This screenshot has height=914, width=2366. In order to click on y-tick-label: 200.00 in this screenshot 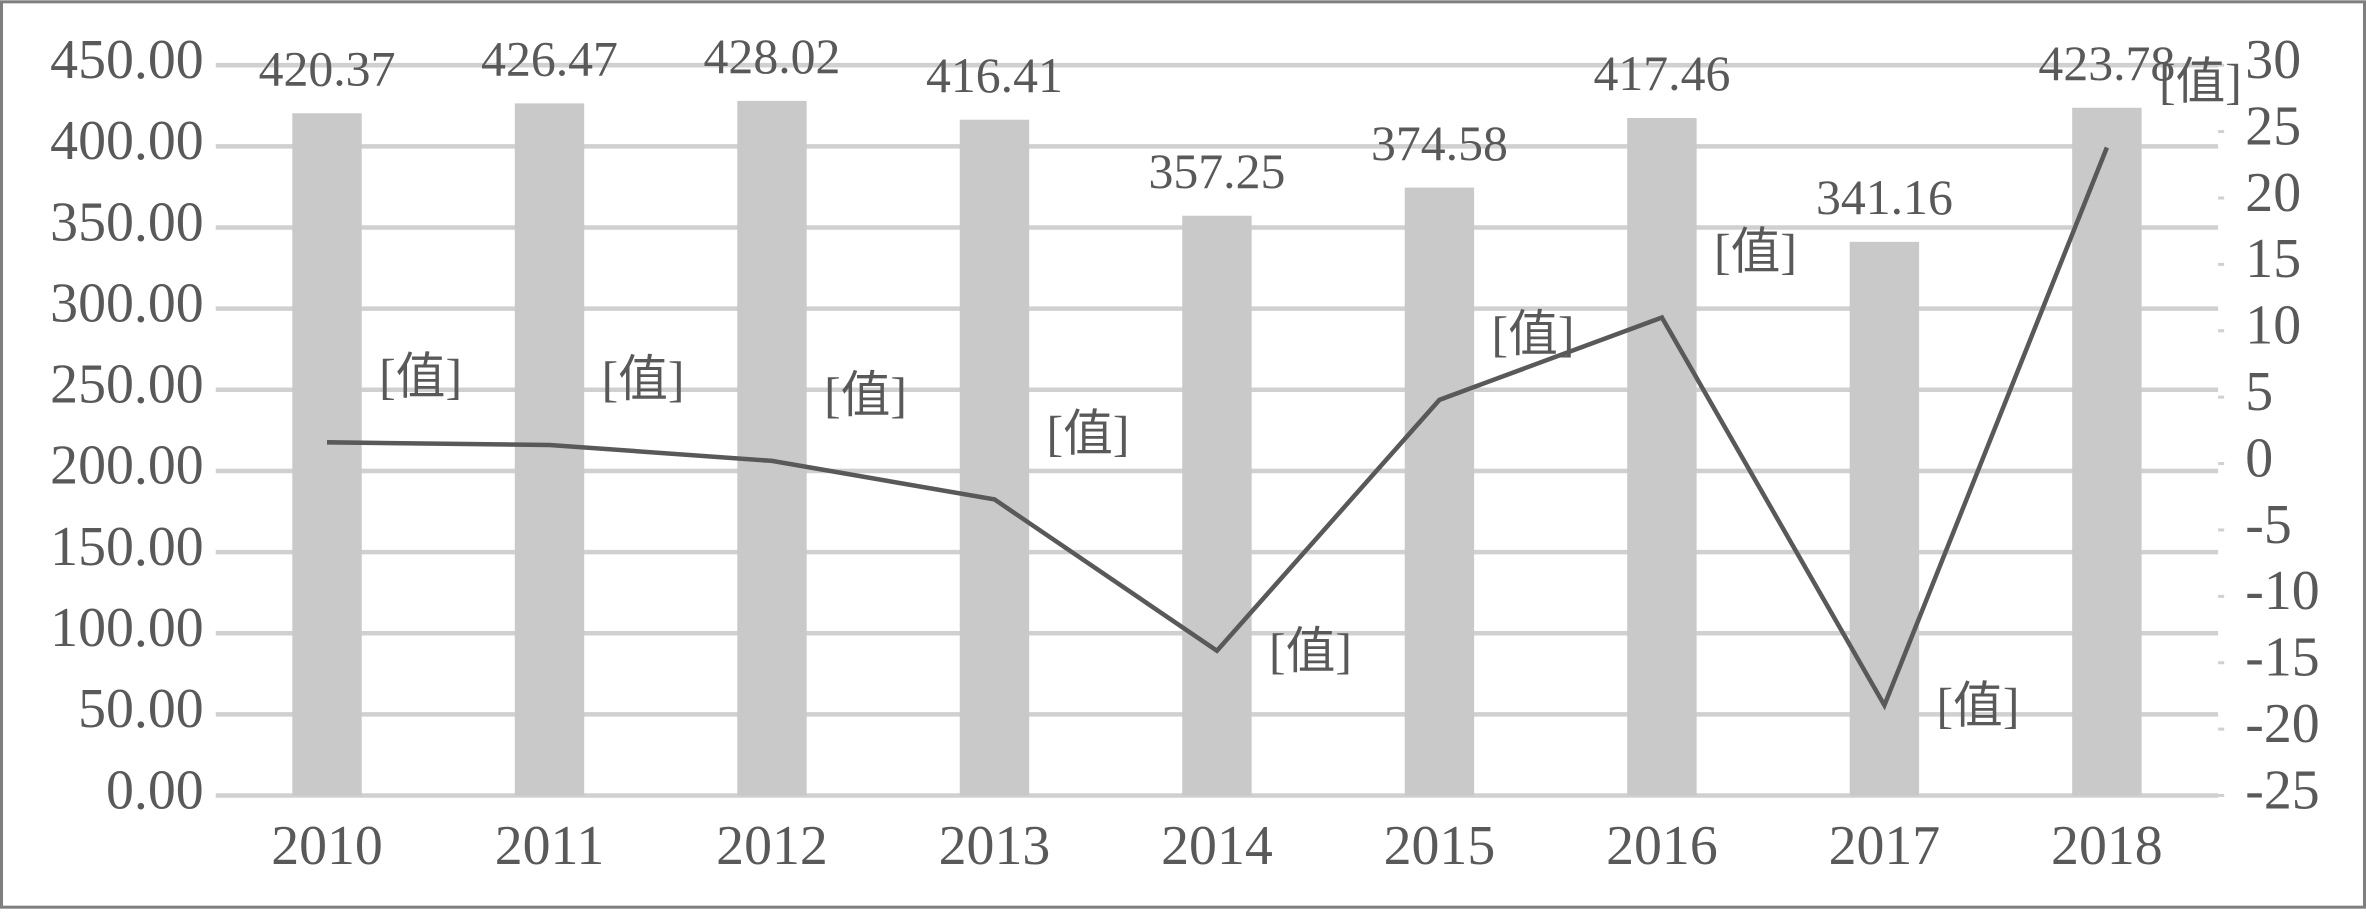, I will do `click(127, 466)`.